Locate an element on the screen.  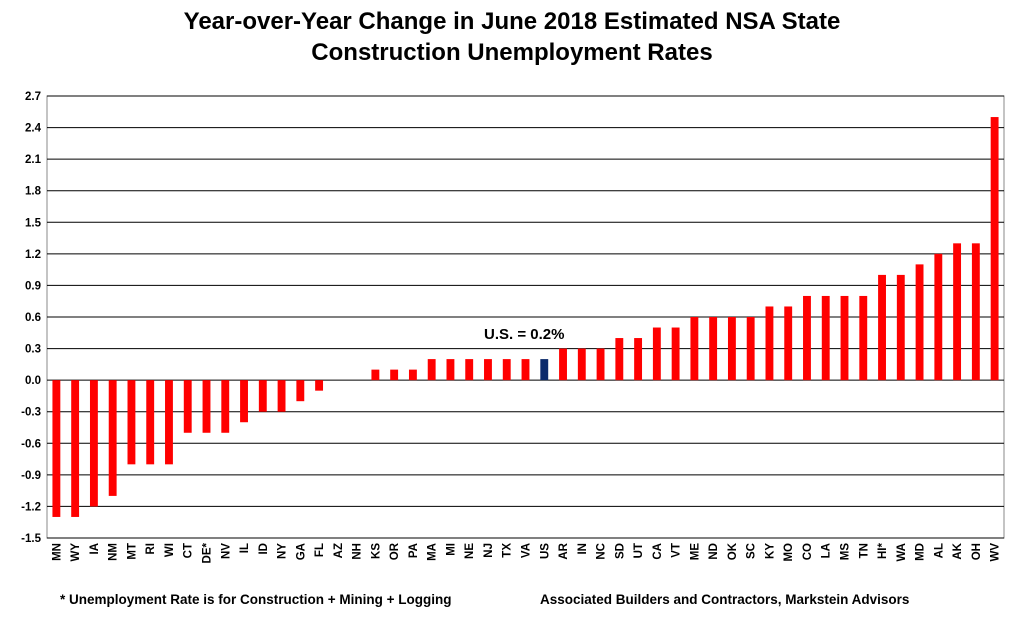
bar-us is located at coordinates (544, 370).